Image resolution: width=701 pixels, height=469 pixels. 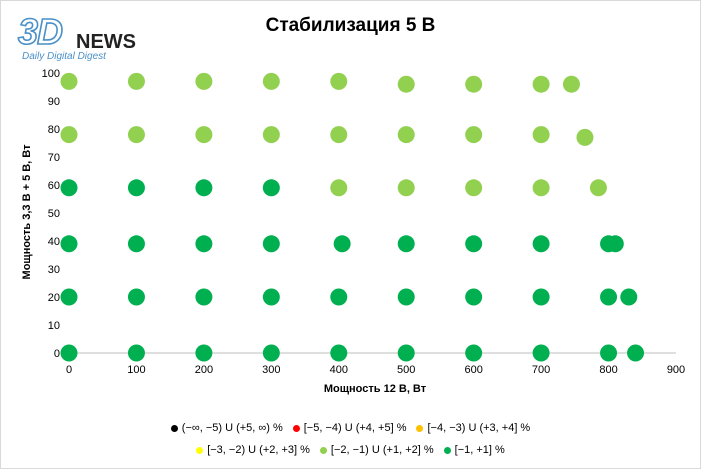 I want to click on y-tick-label: 40, so click(x=54, y=242).